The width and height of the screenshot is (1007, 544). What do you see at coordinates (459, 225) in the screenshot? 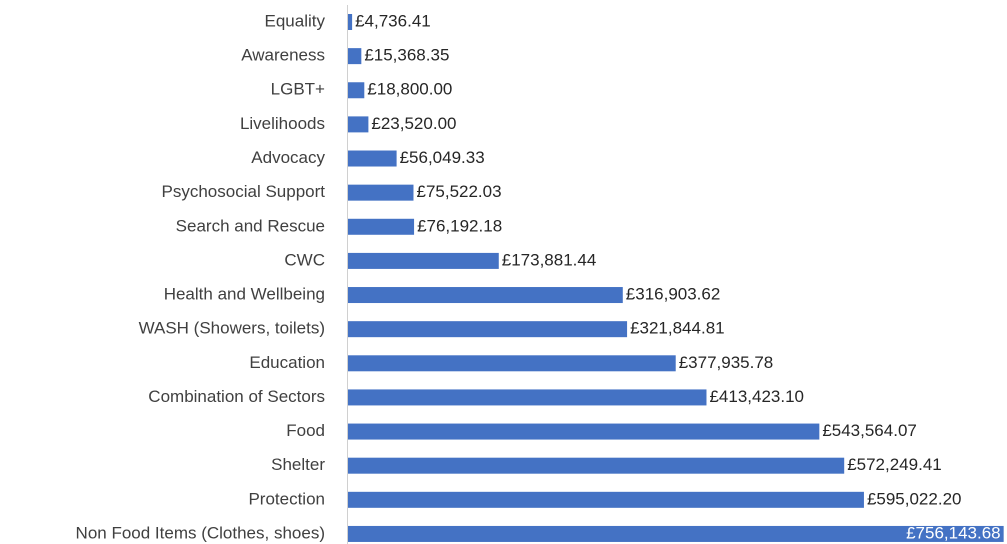
I see `value-label: £76,192.18` at bounding box center [459, 225].